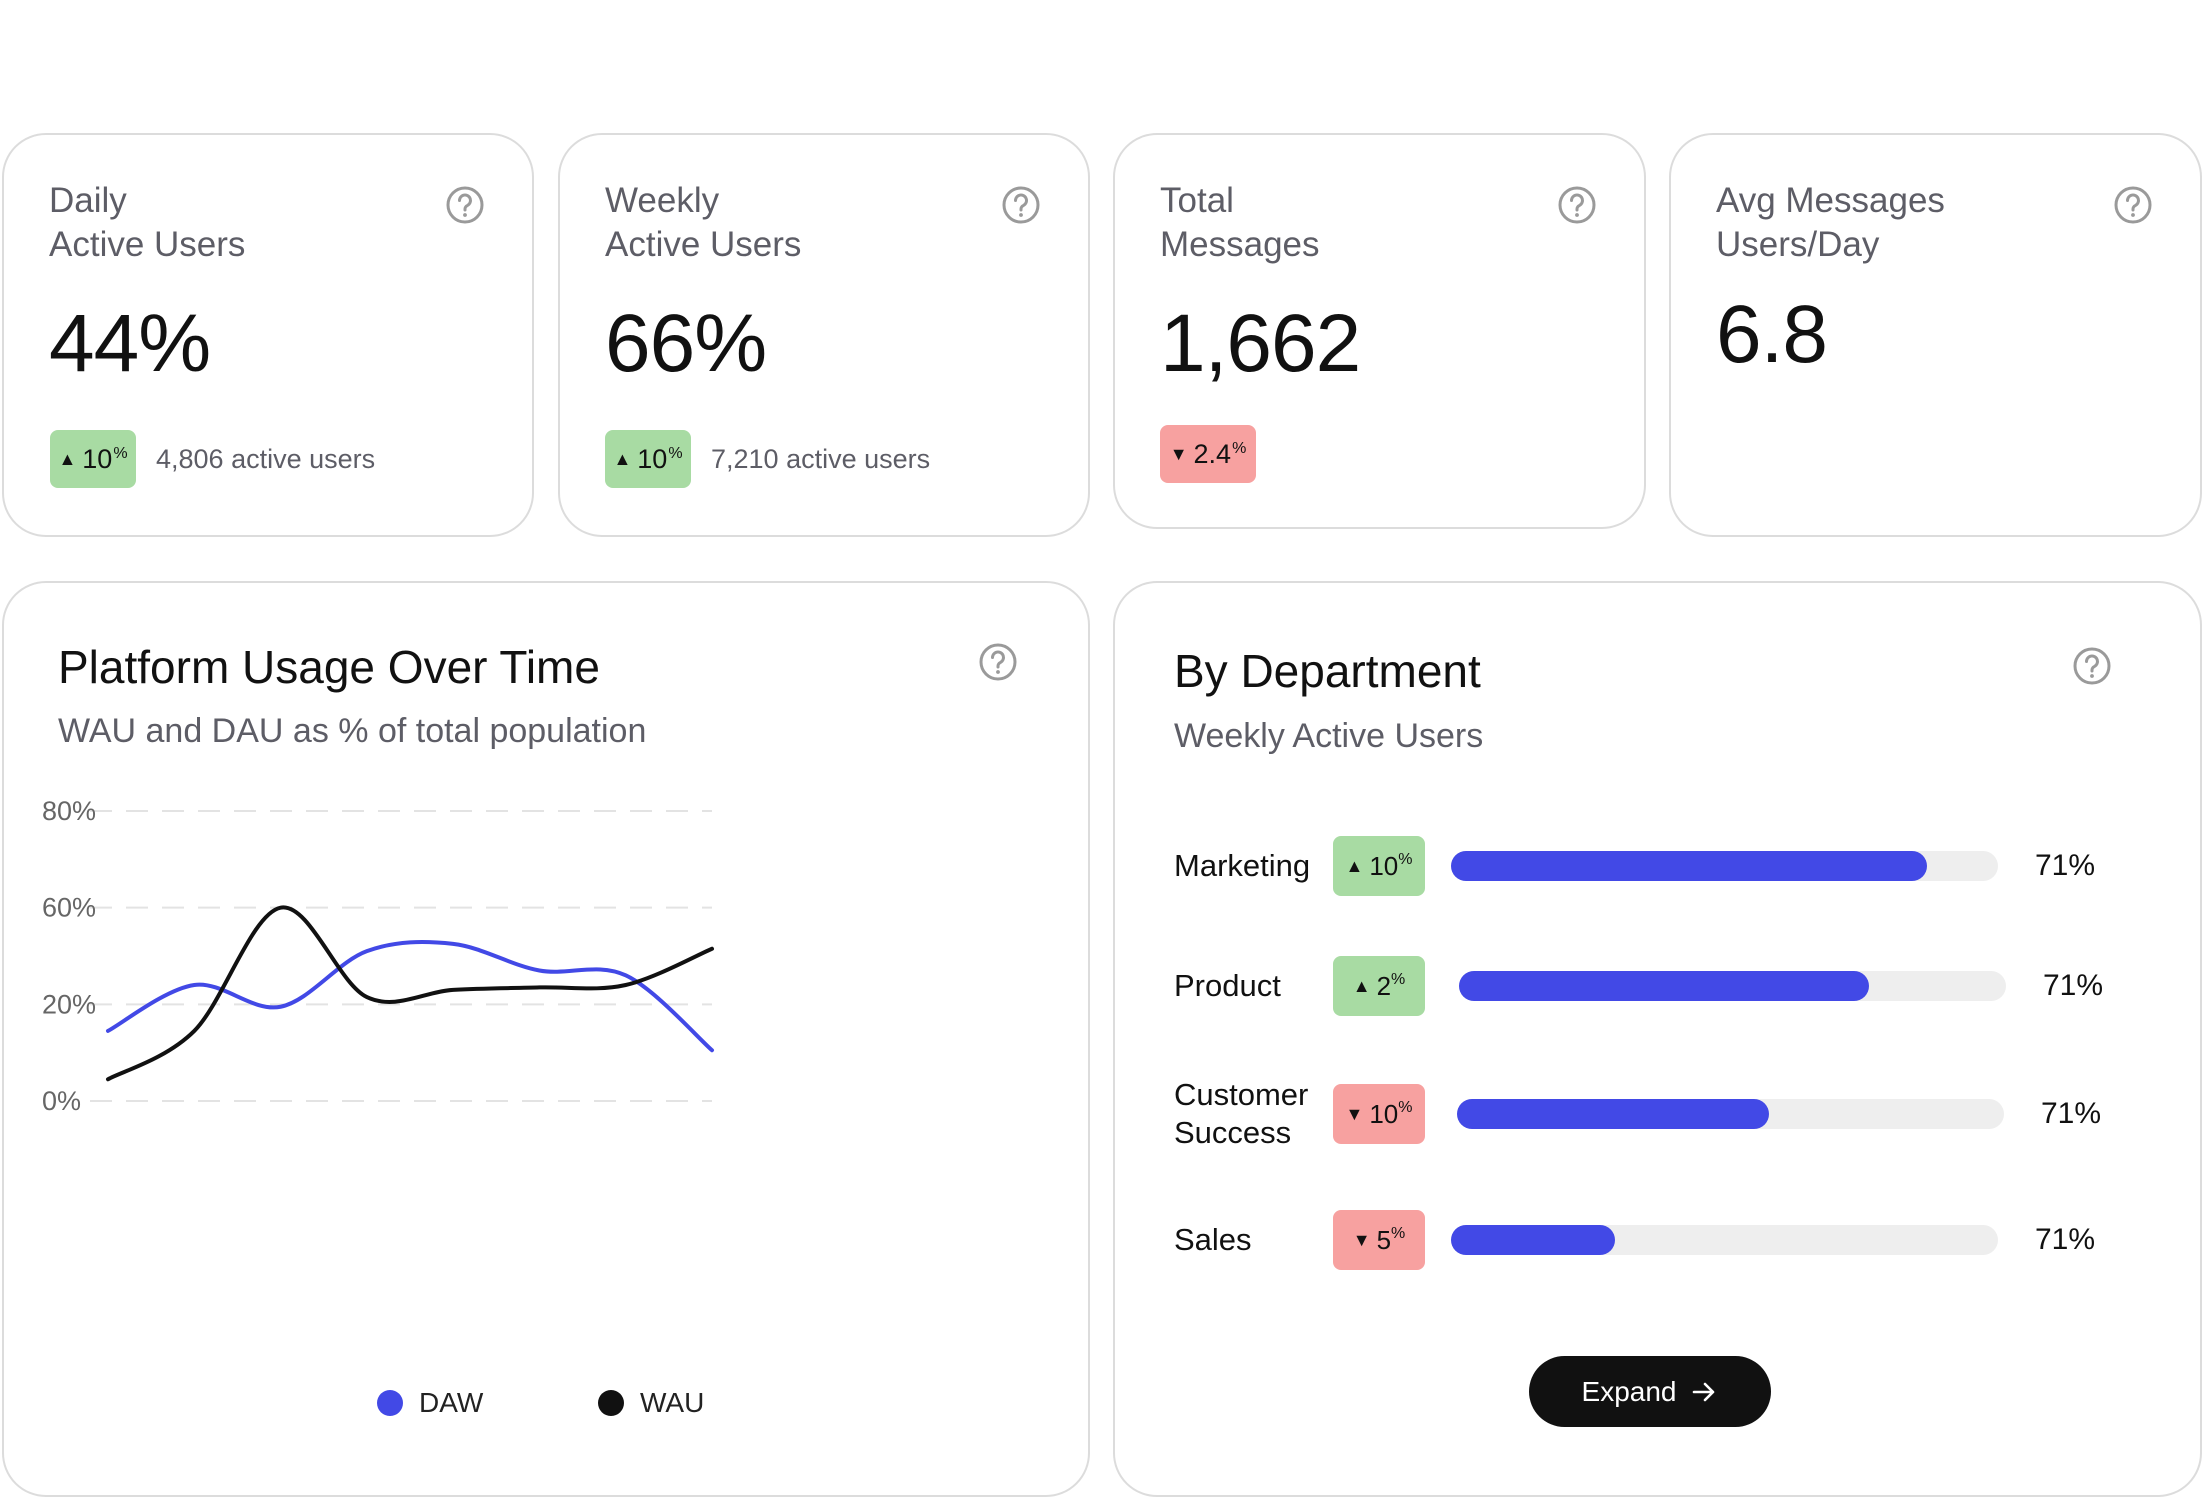  I want to click on stat-label-line2: Messages, so click(1240, 244).